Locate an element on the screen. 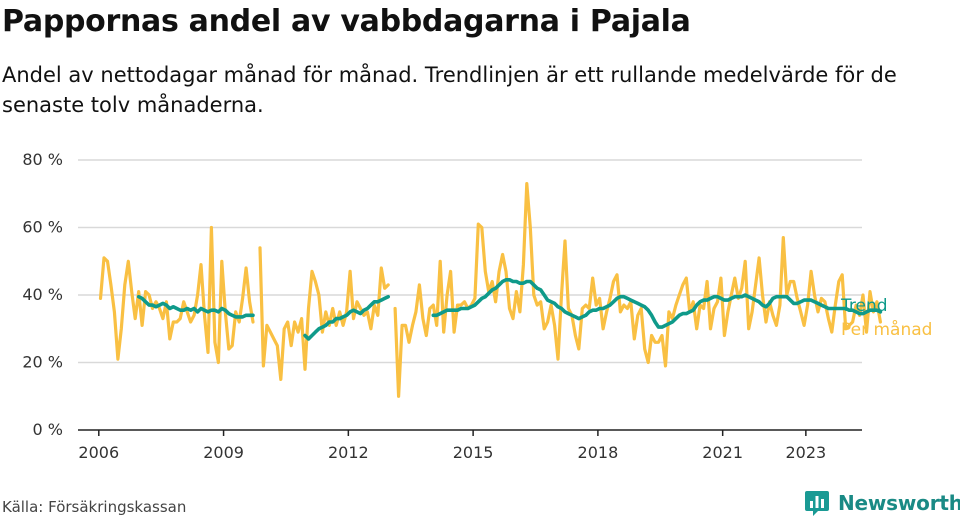  x-axis-ticks: 2006 2009 2012 2015 2018 2021 2023 is located at coordinates (470, 445).